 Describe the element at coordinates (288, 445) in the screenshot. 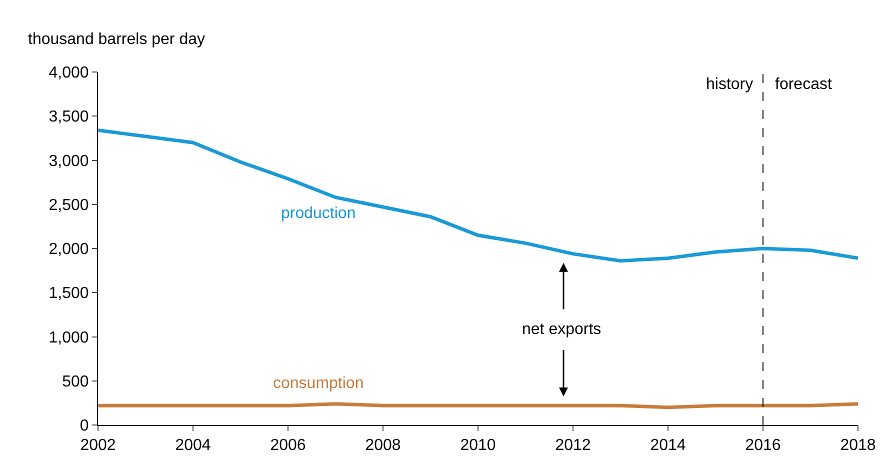

I see `x-tick-label: 2006` at that location.